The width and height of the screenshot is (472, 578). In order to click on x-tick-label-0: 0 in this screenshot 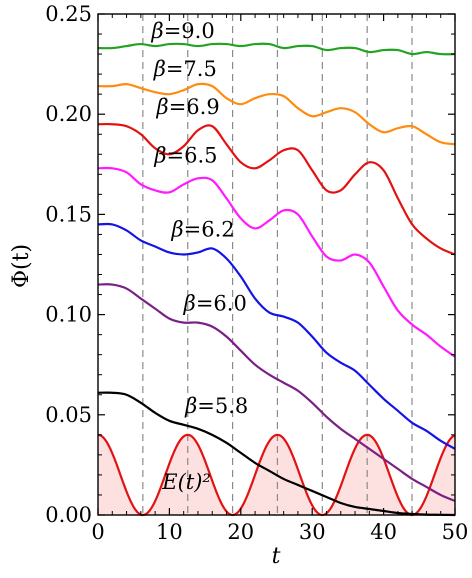, I will do `click(97, 532)`.